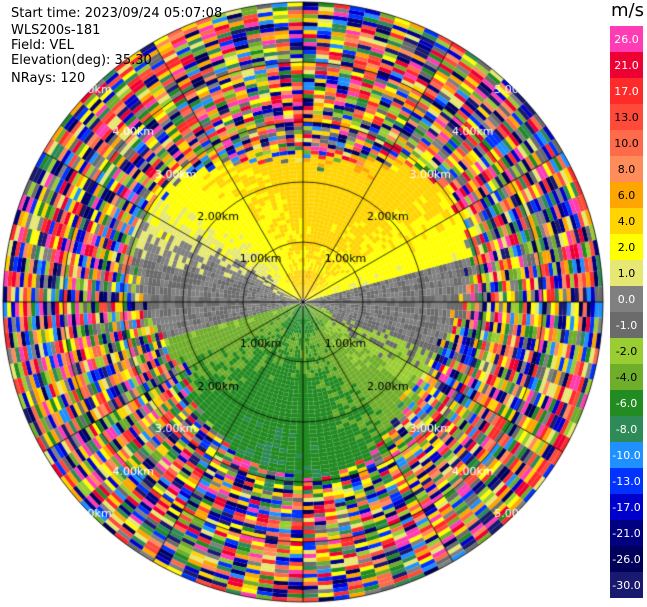 Image resolution: width=647 pixels, height=607 pixels. I want to click on colorbar-tick-label: -13.0, so click(626, 481).